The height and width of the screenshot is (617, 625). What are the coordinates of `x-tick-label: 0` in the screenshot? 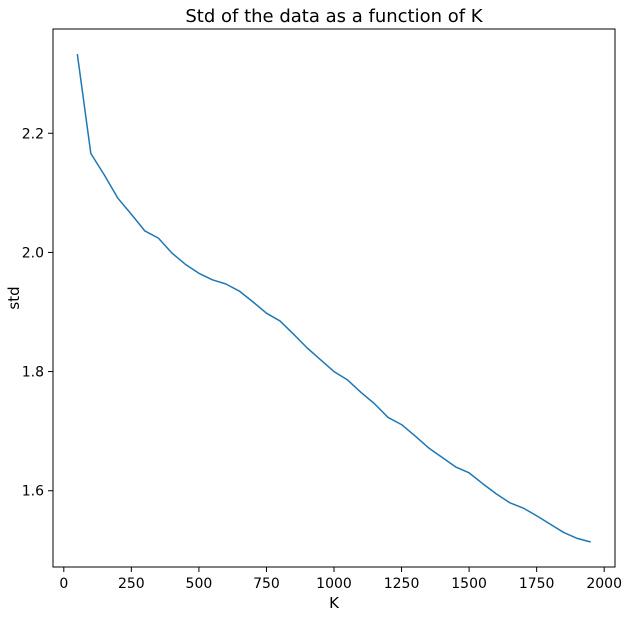 It's located at (63, 584).